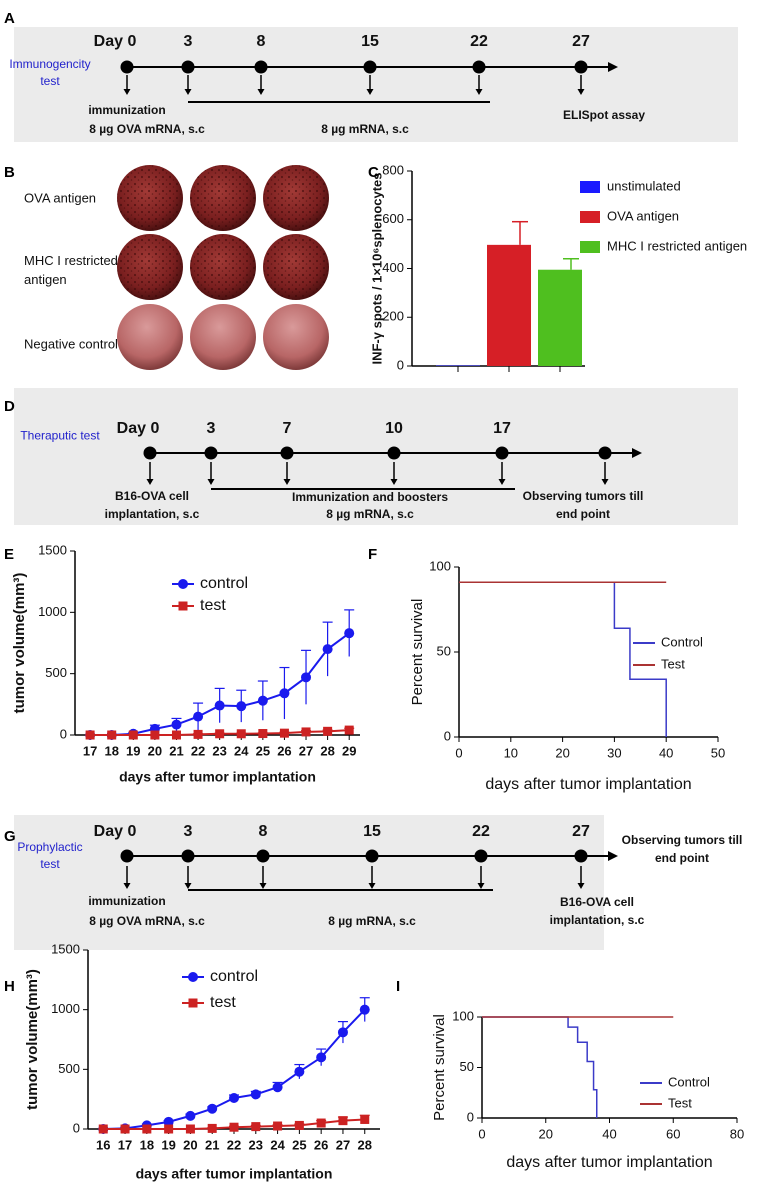 The height and width of the screenshot is (1186, 760). What do you see at coordinates (188, 41) in the screenshot?
I see `day-label: 3` at bounding box center [188, 41].